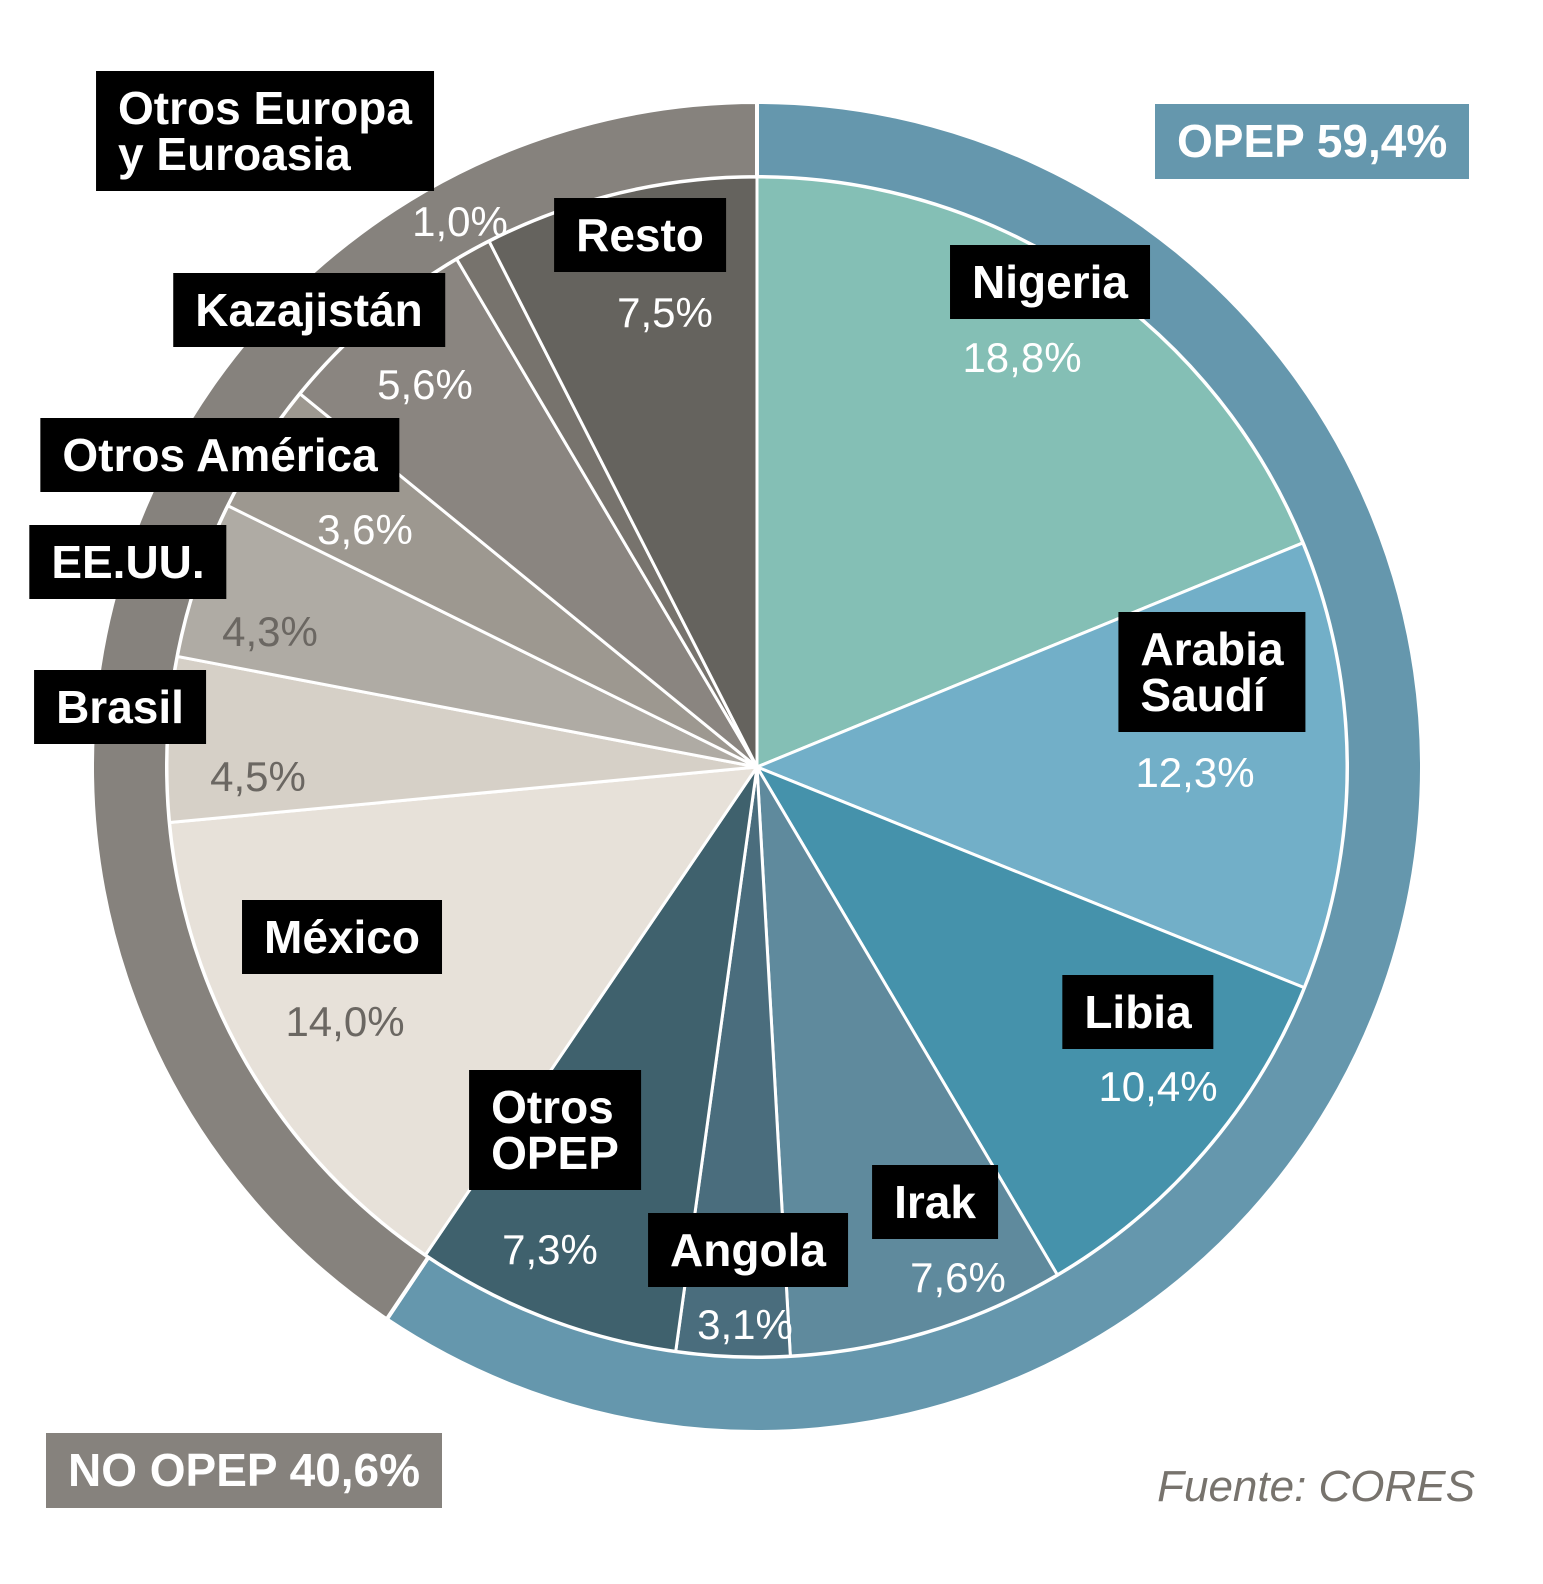 Image resolution: width=1543 pixels, height=1584 pixels. I want to click on slice-label: Resto, so click(640, 235).